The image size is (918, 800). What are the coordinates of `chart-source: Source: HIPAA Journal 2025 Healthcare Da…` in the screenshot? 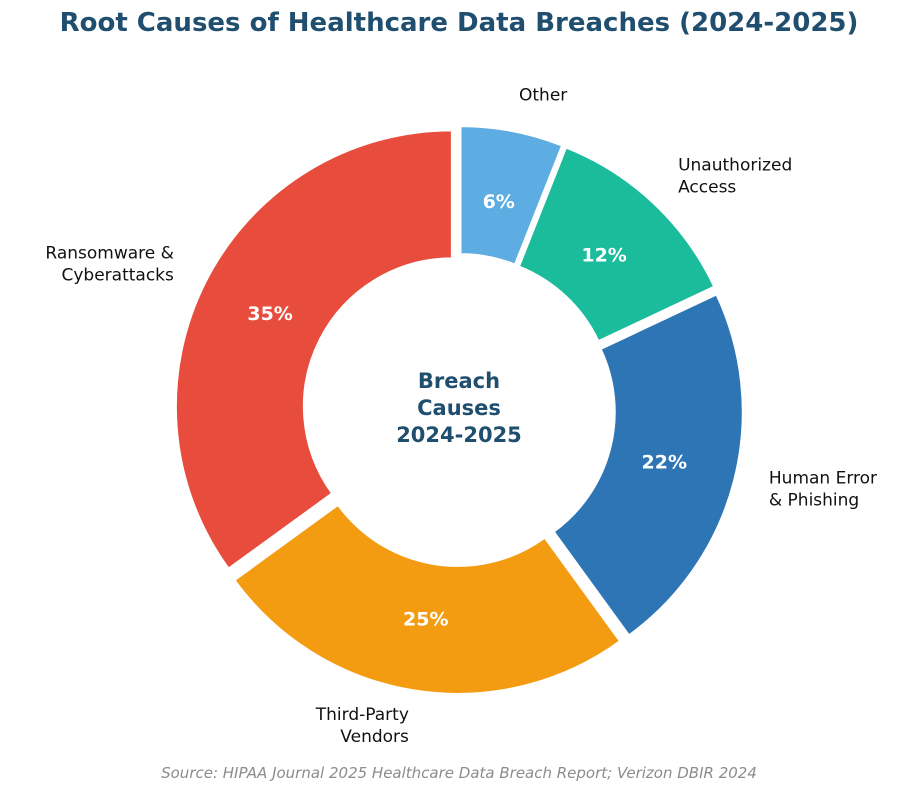 It's located at (459, 773).